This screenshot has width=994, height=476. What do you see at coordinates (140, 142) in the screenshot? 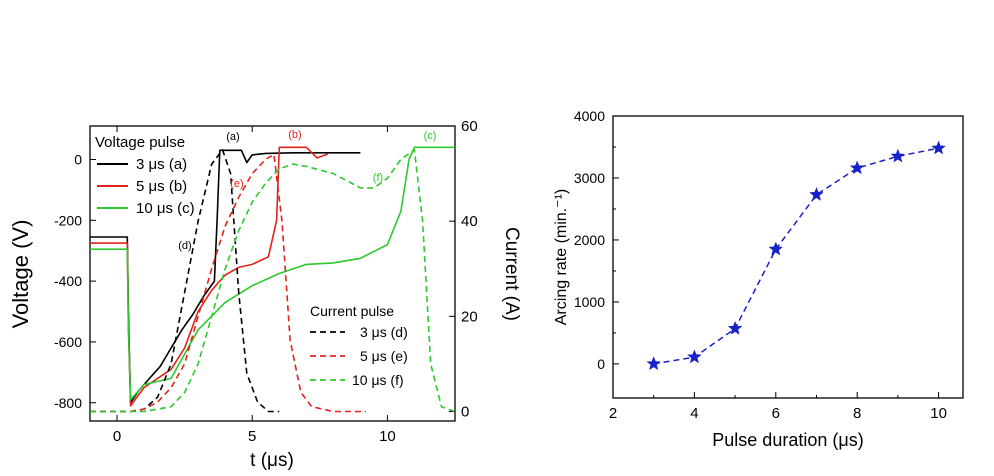
I see `voltage-legend-title: Voltage pulse` at bounding box center [140, 142].